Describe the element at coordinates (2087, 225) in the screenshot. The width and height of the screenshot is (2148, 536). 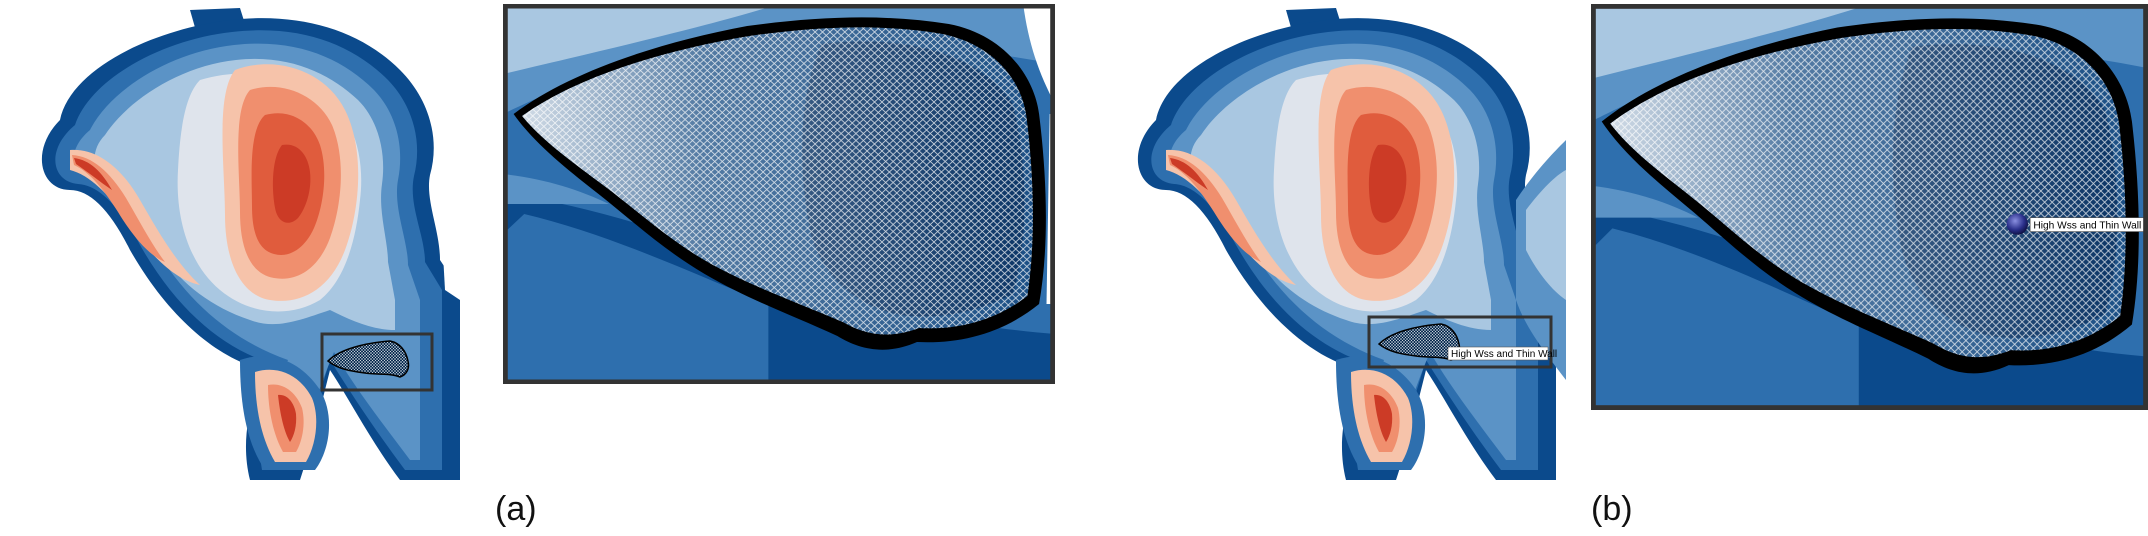
I see `annotation-label-large: High Wss and Thin Wall` at that location.